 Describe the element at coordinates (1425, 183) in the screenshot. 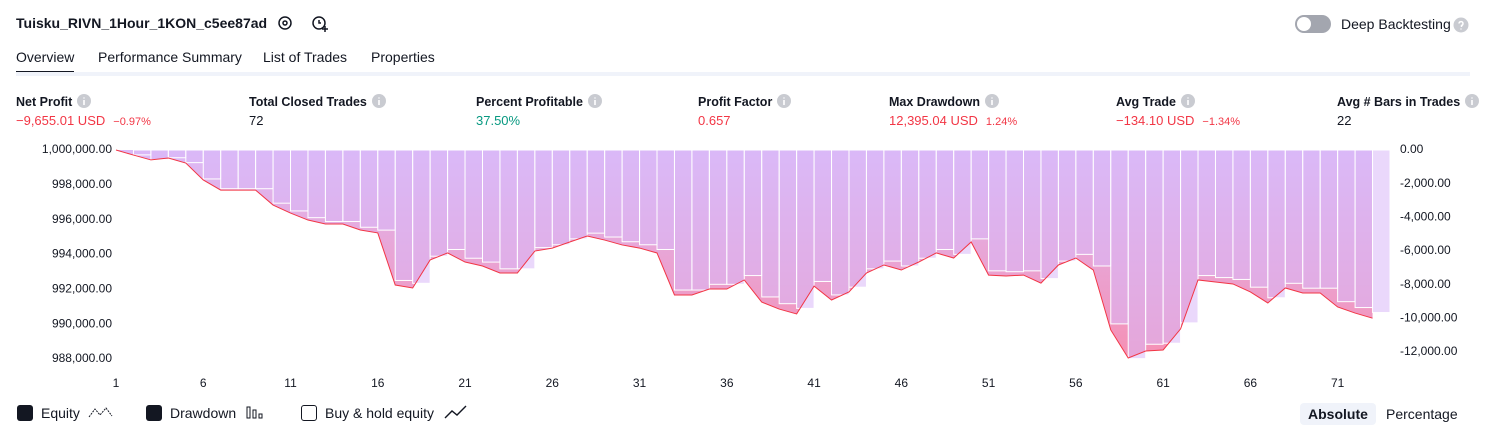

I see `y2-tick-label: -2,000.00` at that location.